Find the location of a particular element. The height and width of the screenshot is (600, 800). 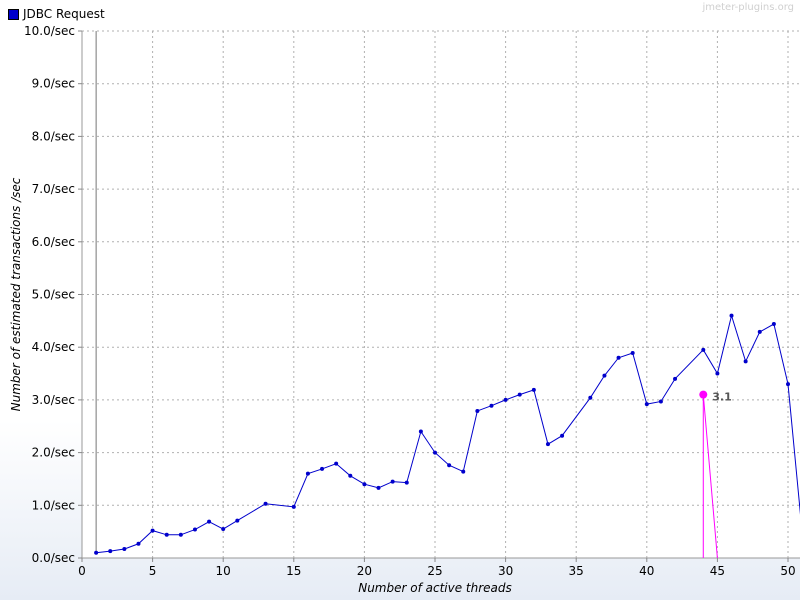

y-tick-label: 10.0/sec is located at coordinates (49, 31).